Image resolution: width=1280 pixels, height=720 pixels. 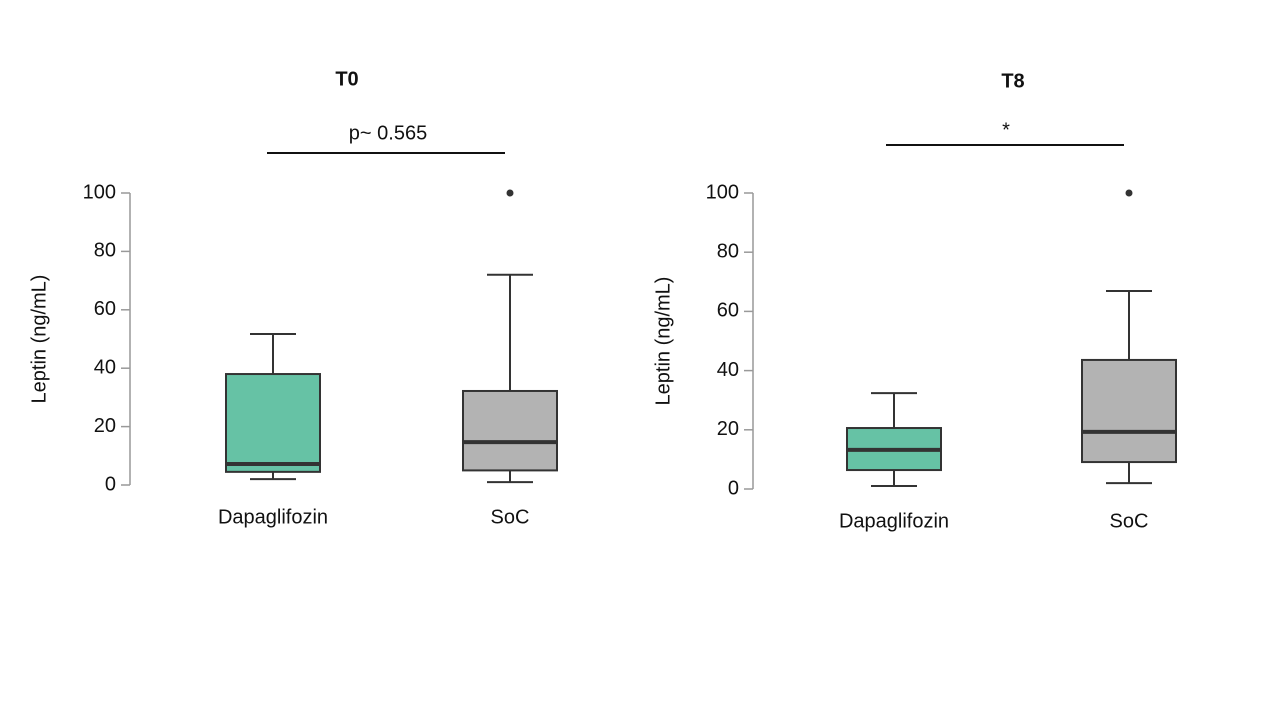 What do you see at coordinates (346, 79) in the screenshot?
I see `chart-title: T0` at bounding box center [346, 79].